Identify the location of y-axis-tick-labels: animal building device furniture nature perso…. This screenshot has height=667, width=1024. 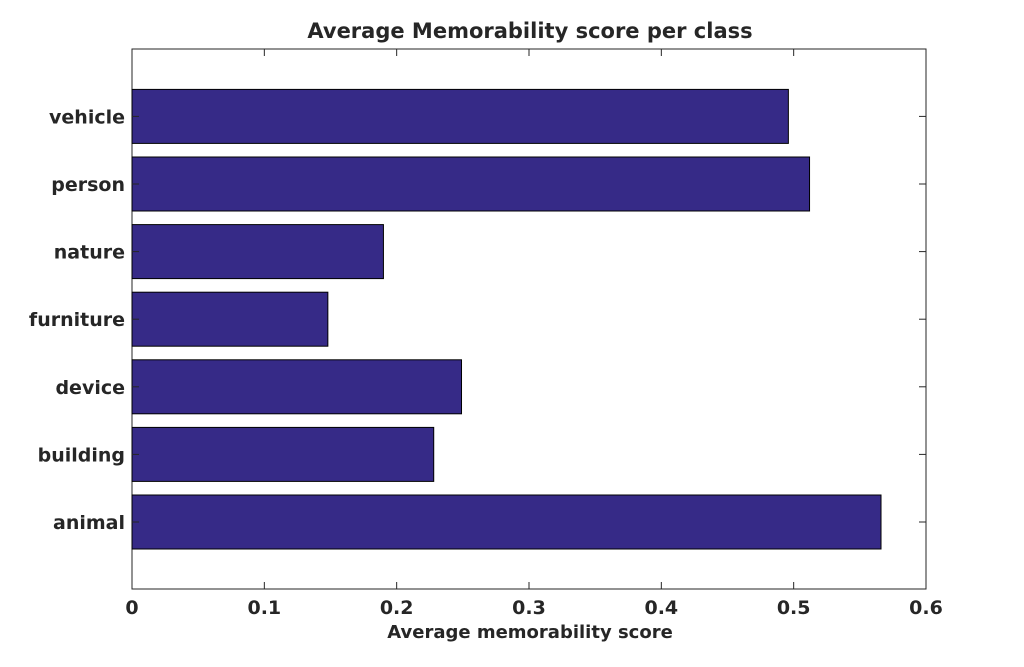
(77, 320).